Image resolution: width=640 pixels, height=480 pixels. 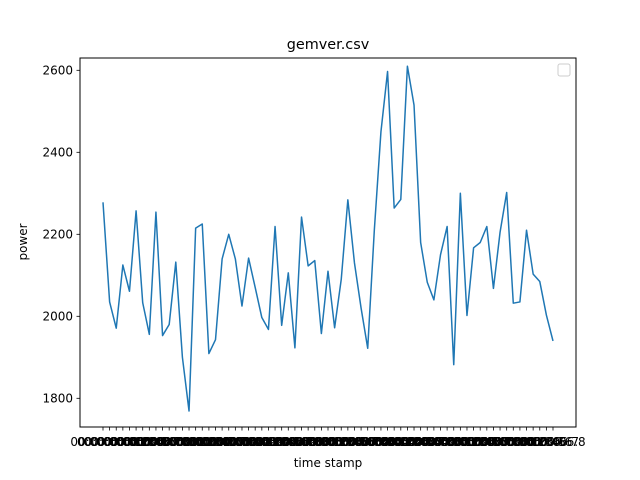 I want to click on x-tick-label: 00:00:00.4, so click(x=129, y=442).